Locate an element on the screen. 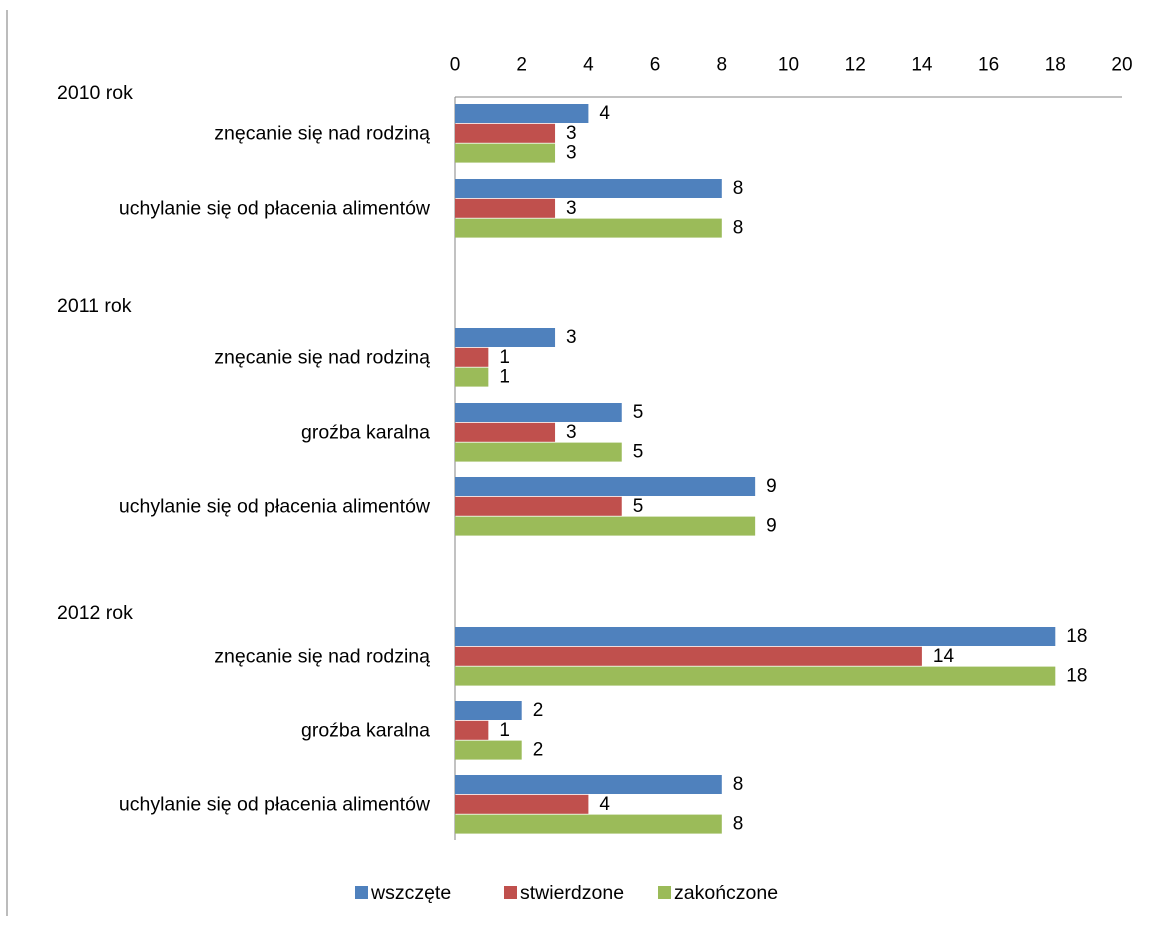 This screenshot has height=931, width=1153. x-tick-label: 8 is located at coordinates (722, 65).